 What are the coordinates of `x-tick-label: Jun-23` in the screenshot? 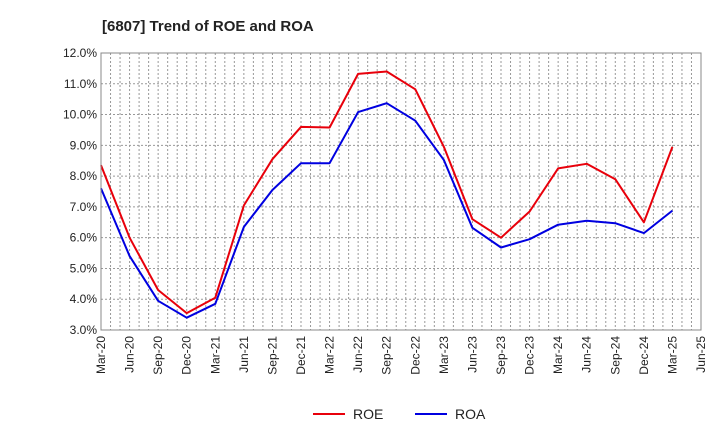 It's located at (472, 354).